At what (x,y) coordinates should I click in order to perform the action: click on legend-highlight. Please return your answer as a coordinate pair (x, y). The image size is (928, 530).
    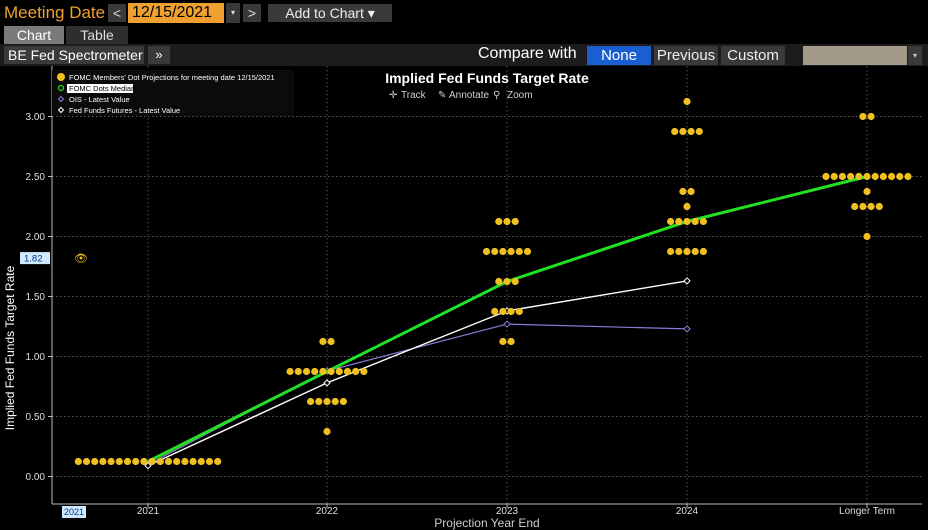
    Looking at the image, I should click on (100, 88).